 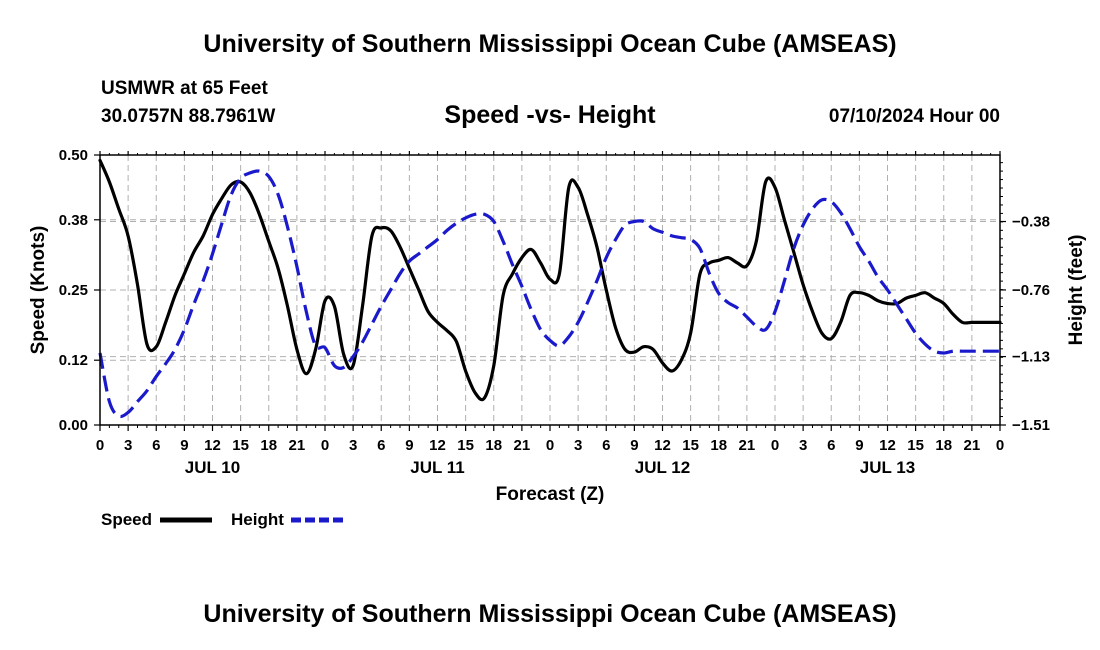 I want to click on chart-subtitle: Speed -vs- Height, so click(x=550, y=115).